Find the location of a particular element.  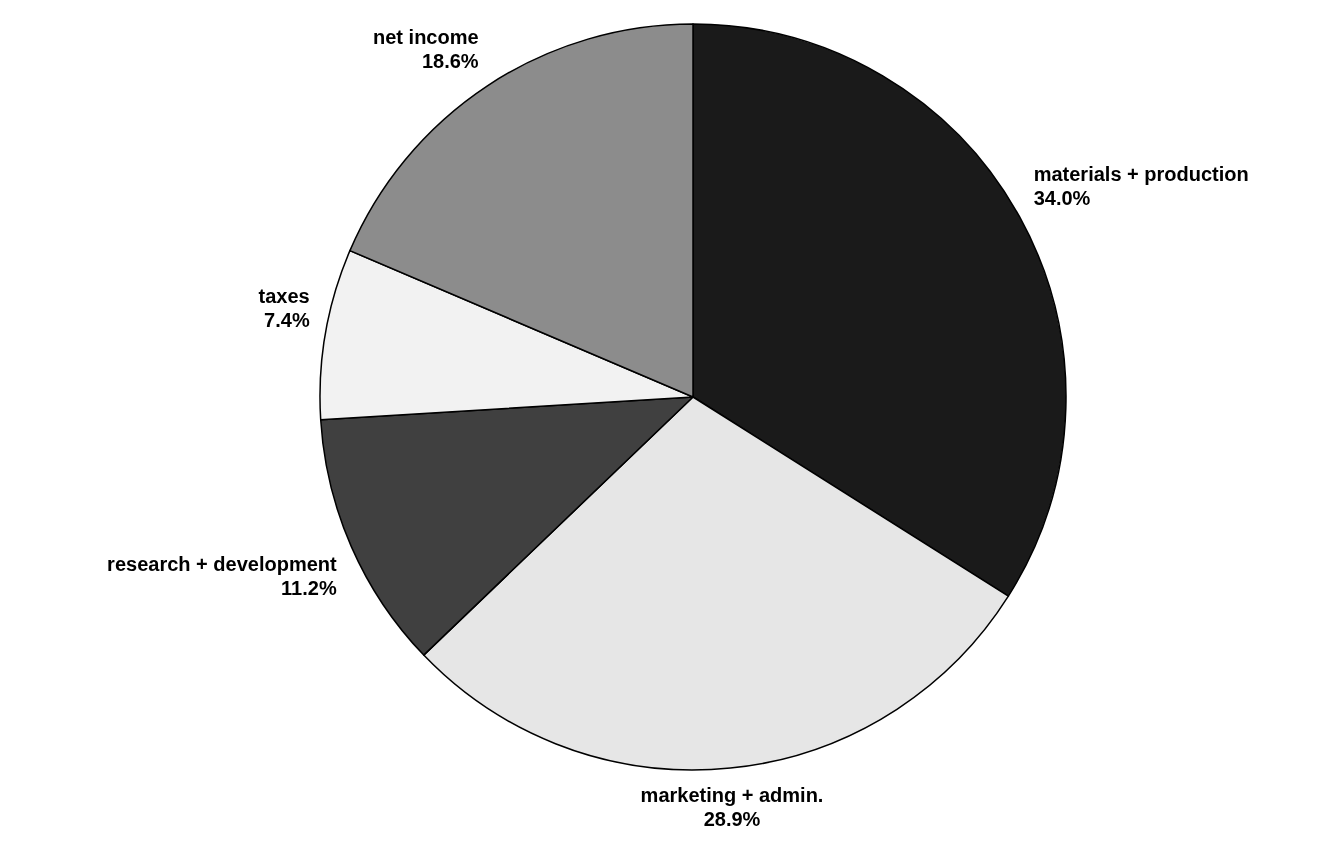

slice-label: research + development is located at coordinates (222, 564).